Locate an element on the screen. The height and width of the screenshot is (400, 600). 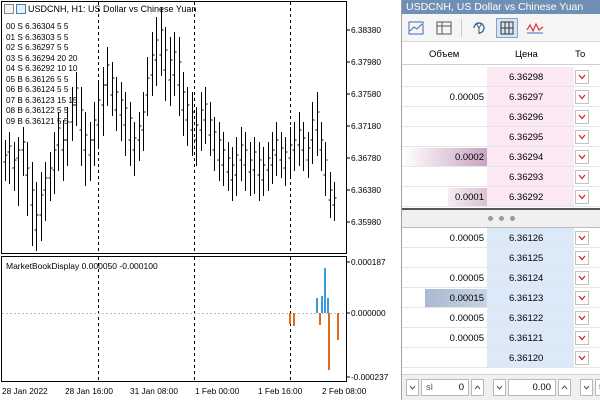
ask-row: 6.36298 is located at coordinates (501, 77).